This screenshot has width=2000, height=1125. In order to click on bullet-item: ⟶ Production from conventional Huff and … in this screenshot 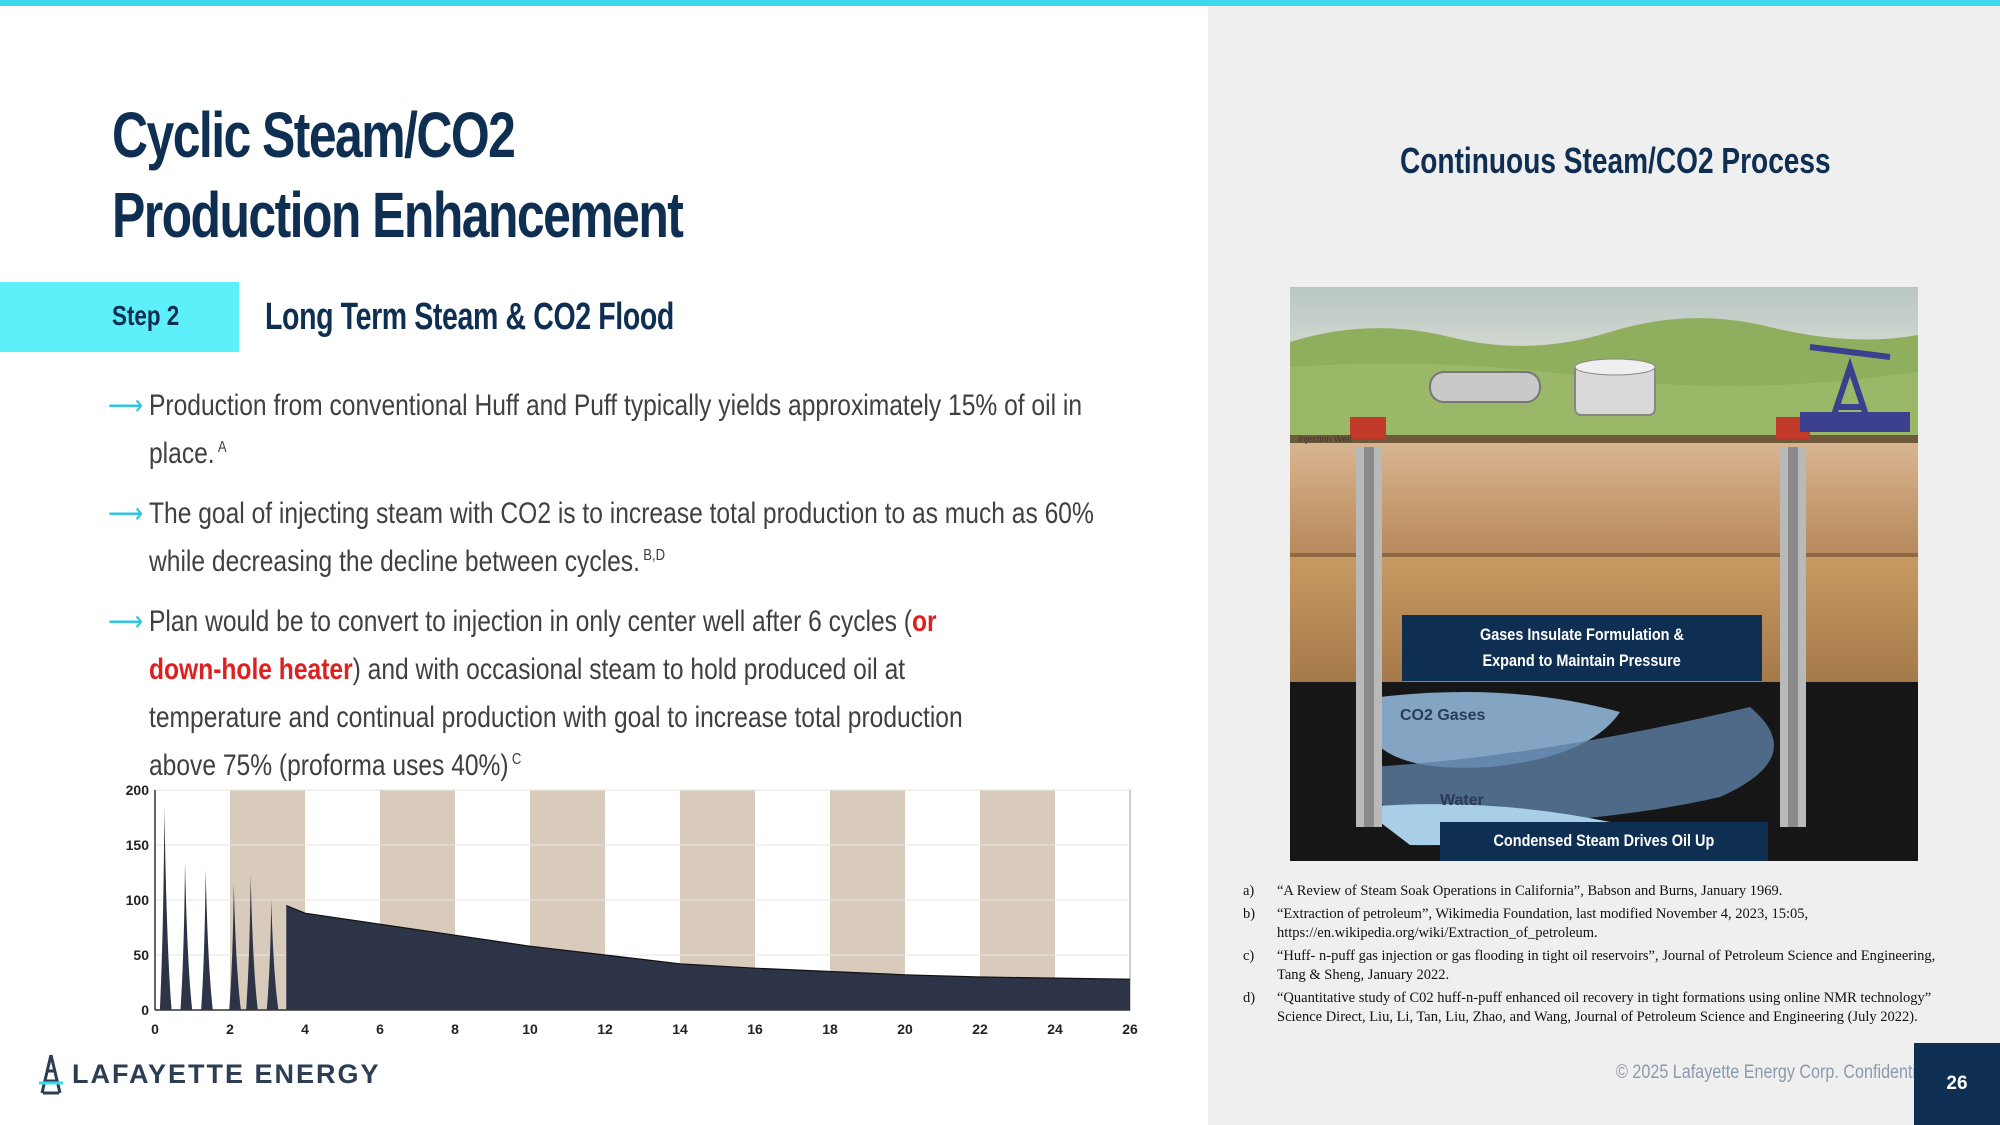, I will do `click(612, 430)`.